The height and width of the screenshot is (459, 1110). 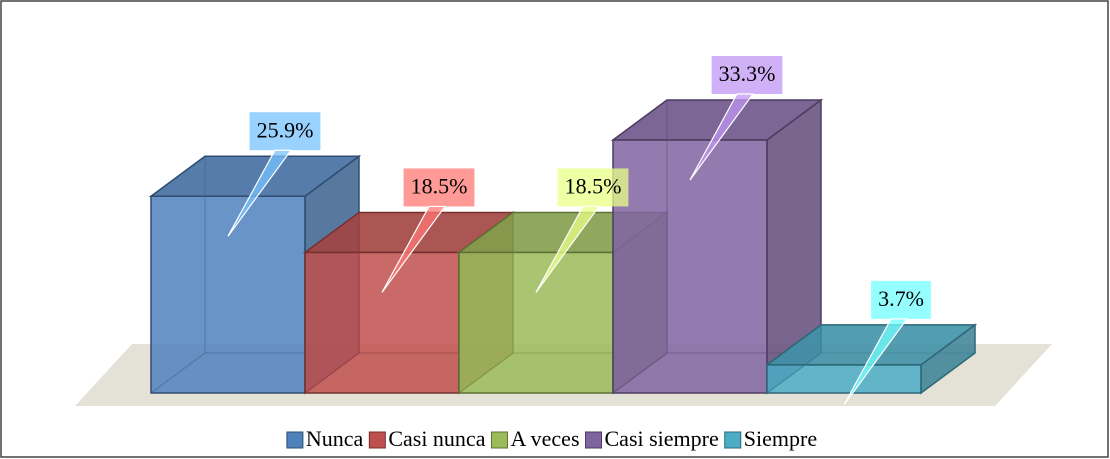 I want to click on legend-label: Nunca, so click(x=335, y=438).